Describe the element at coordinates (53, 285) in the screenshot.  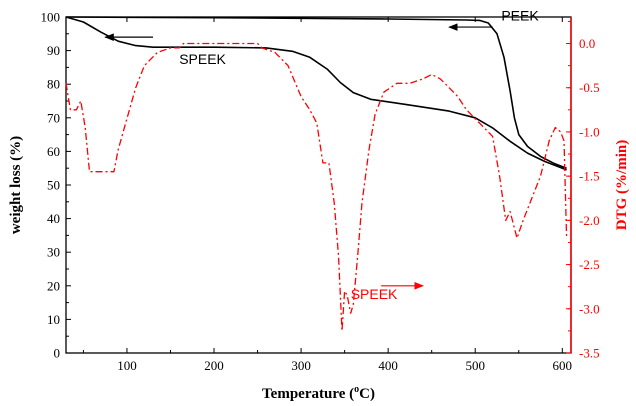
I see `y-tick-label: 20` at that location.